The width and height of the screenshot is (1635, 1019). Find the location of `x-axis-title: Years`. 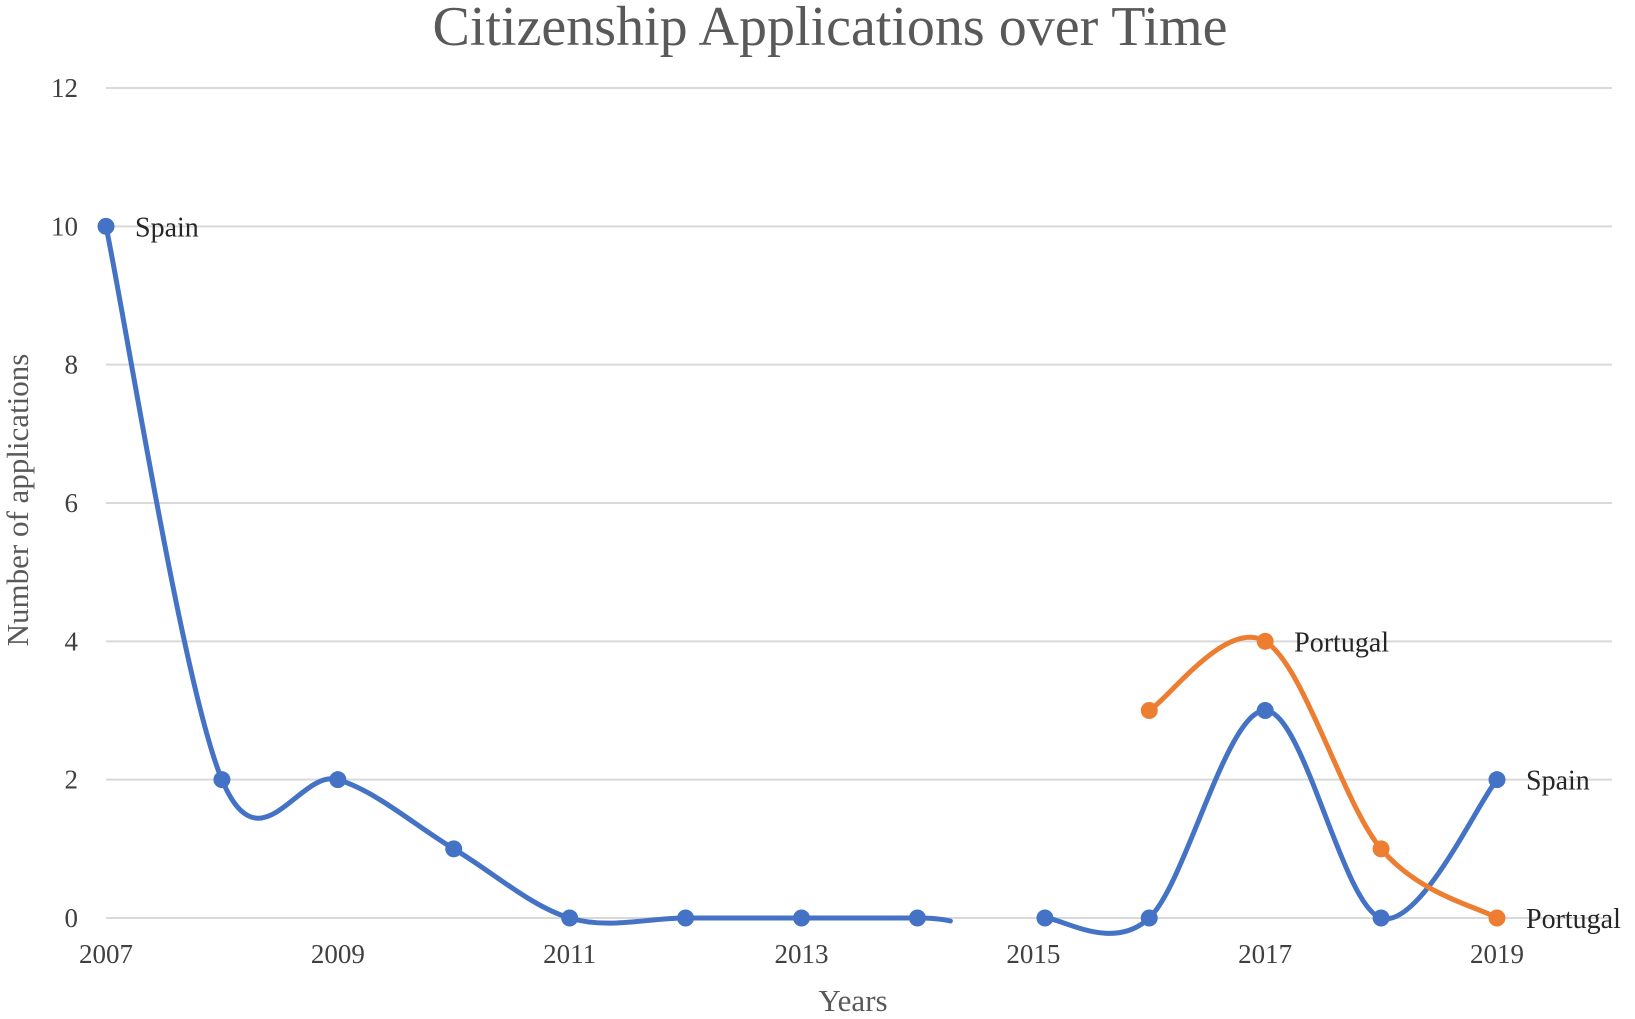

x-axis-title: Years is located at coordinates (852, 1000).